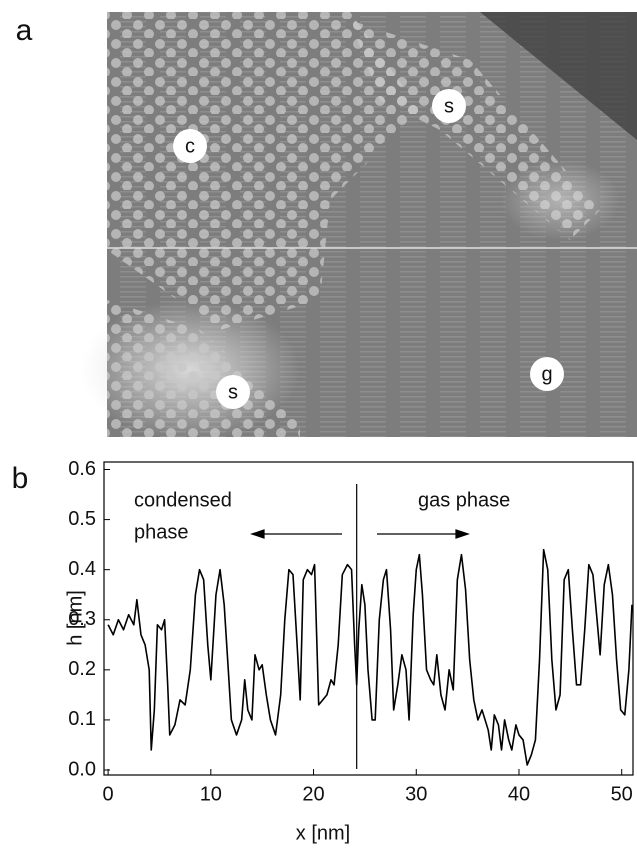 The image size is (637, 849). I want to click on x-axis-label: x [nm], so click(323, 833).